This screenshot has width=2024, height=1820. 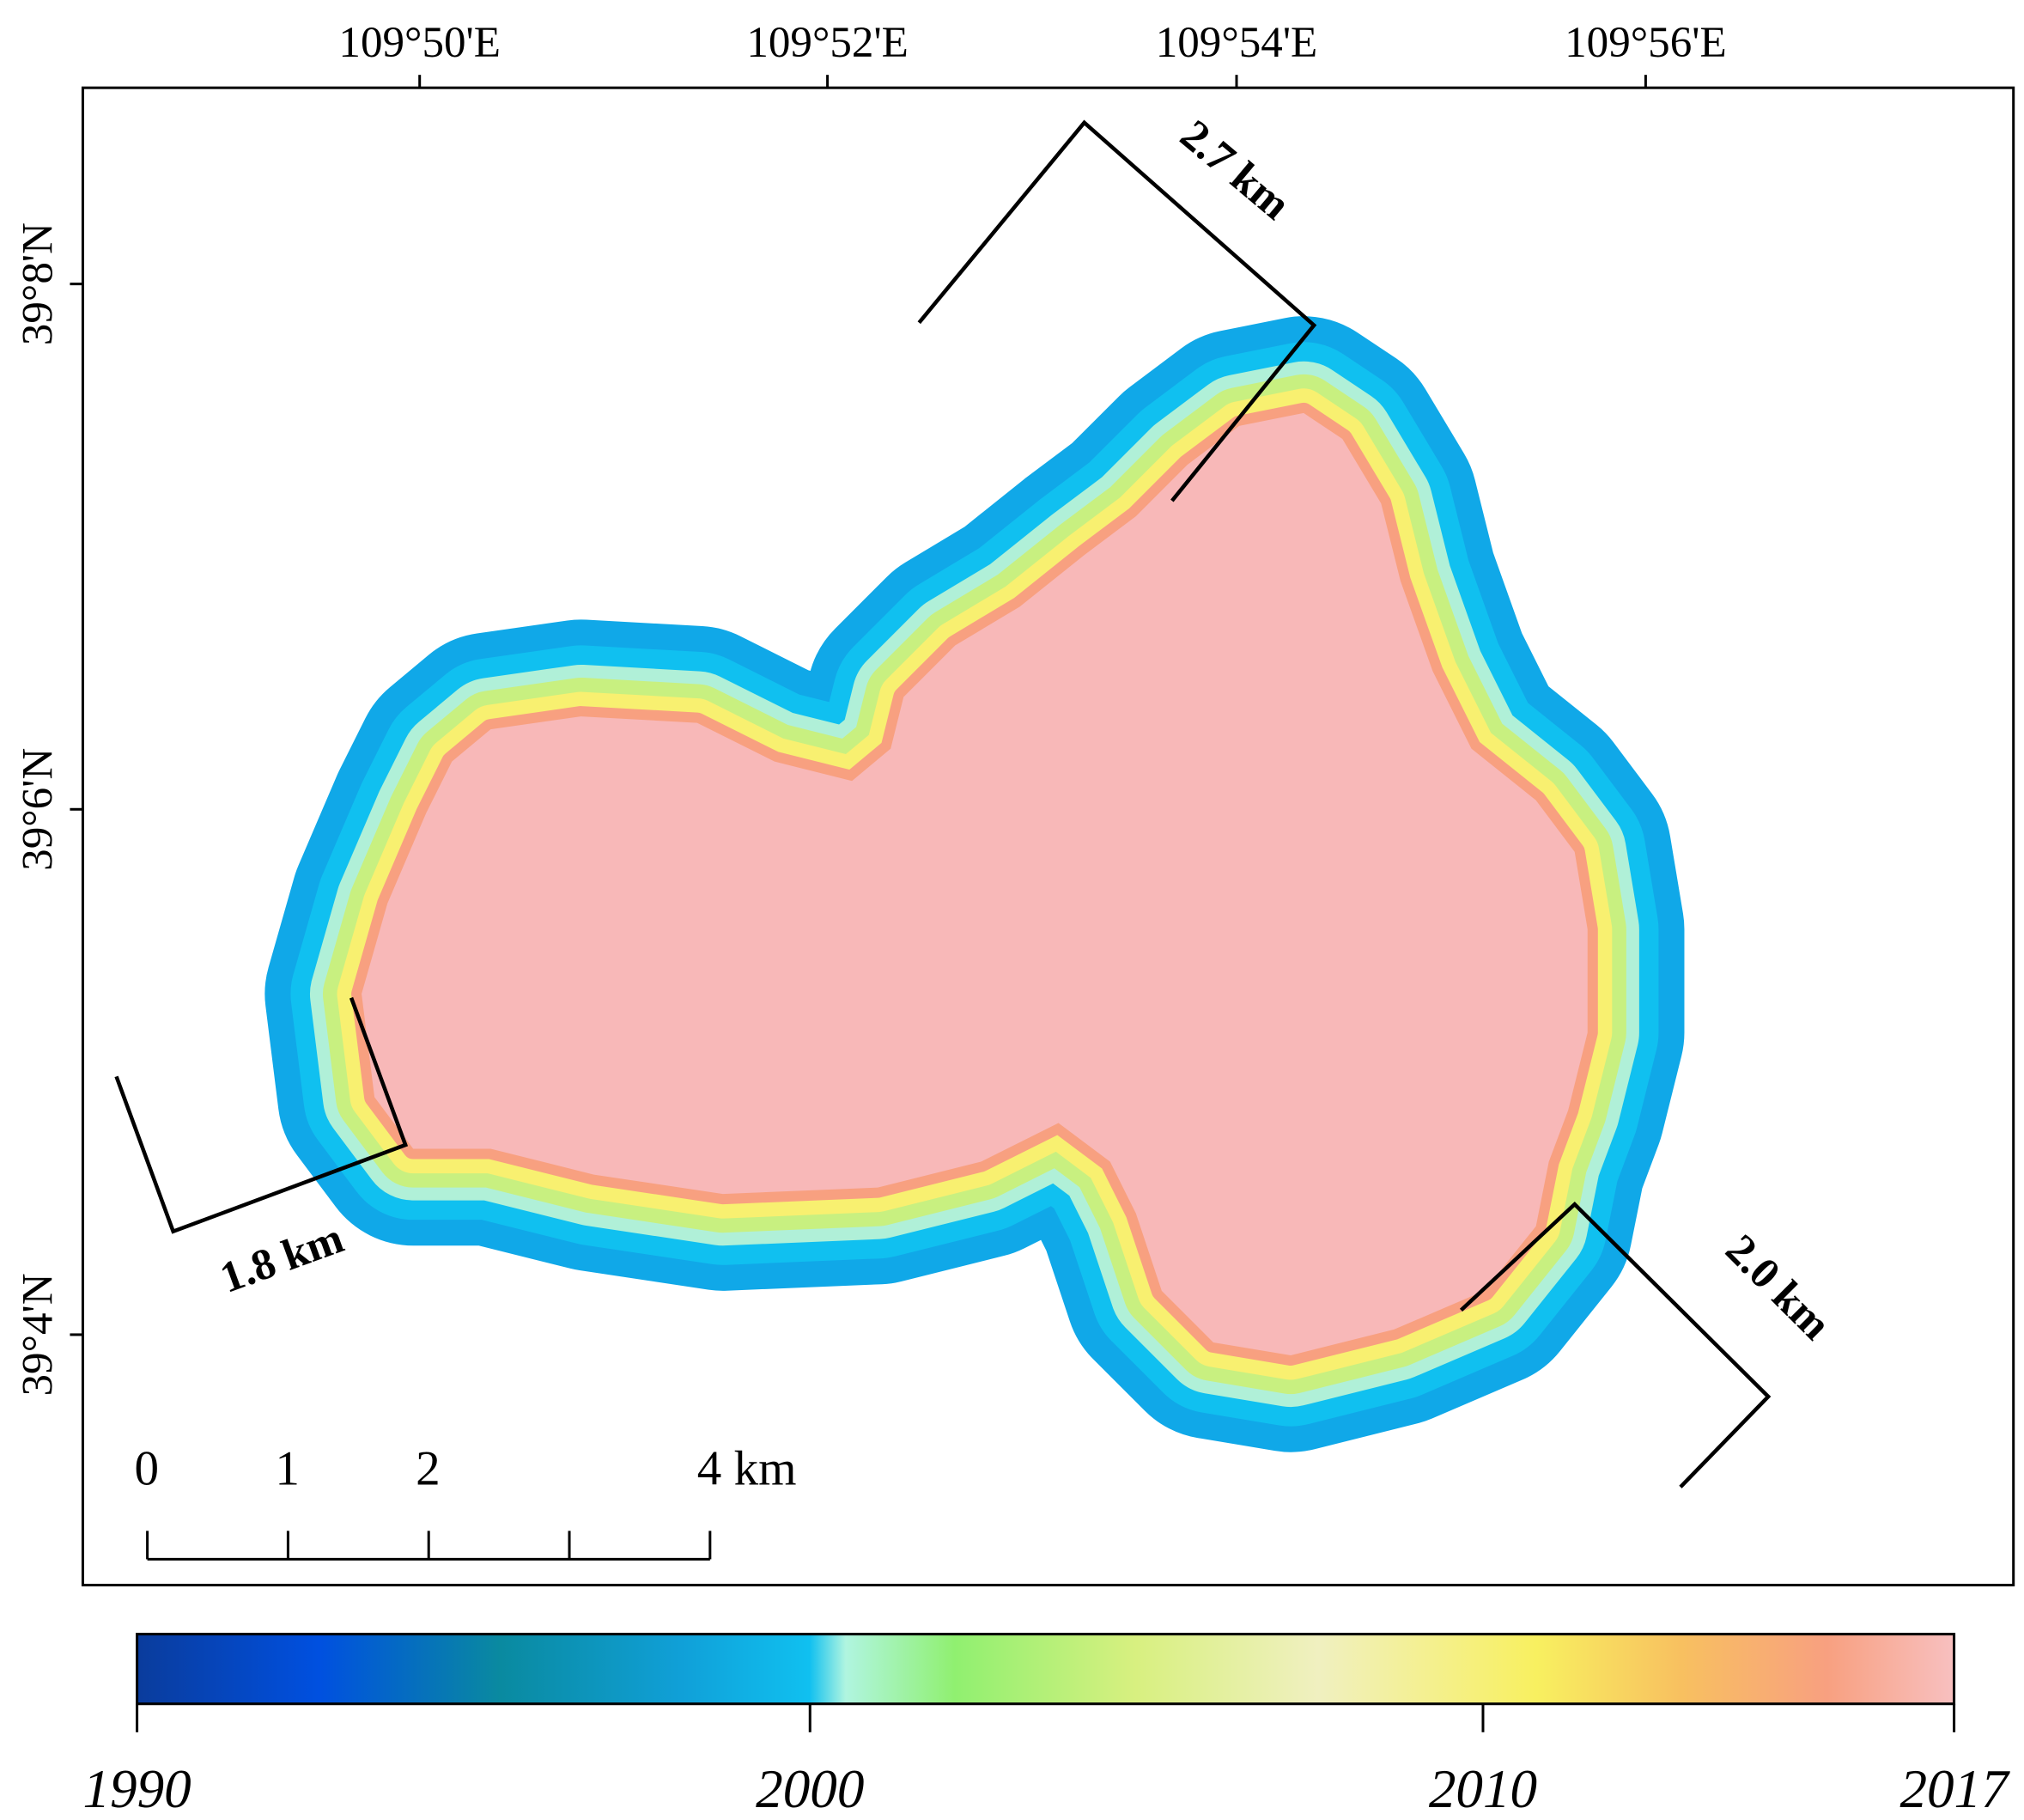 I want to click on scale-label: 0, so click(x=147, y=1468).